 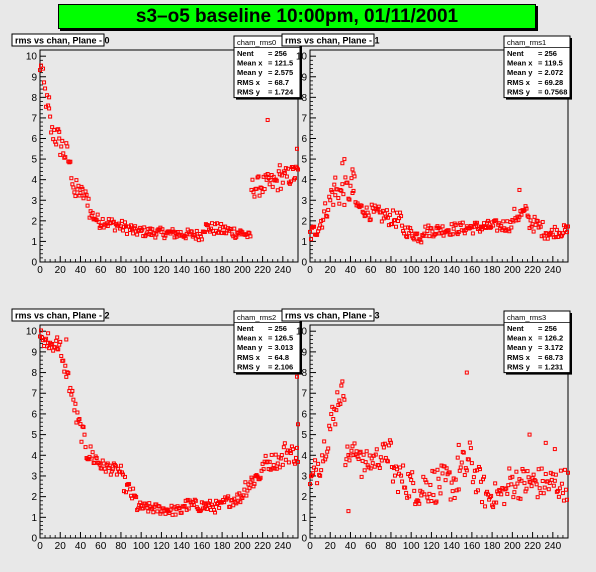 I want to click on canvas-title-banner: s3–o5 baseline 10:00pm, 01/11/2001, so click(x=297, y=16).